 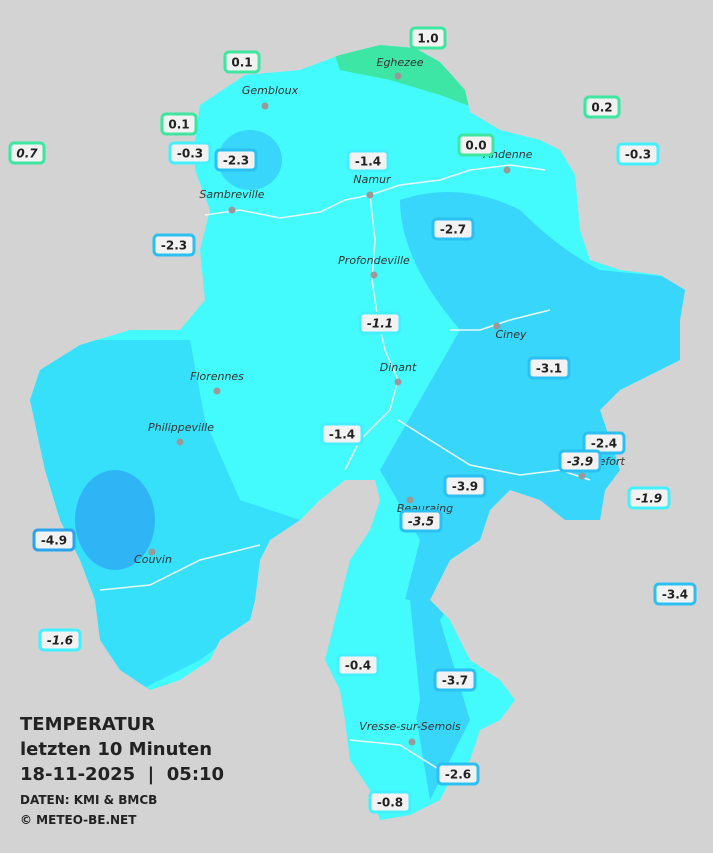 I want to click on city-label: Florennes, so click(x=217, y=376).